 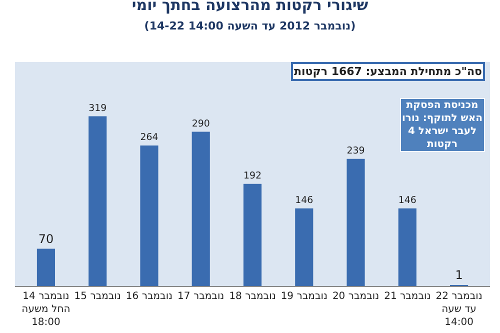 What do you see at coordinates (97, 296) in the screenshot?
I see `x-tick-label: 15 נובמבר` at bounding box center [97, 296].